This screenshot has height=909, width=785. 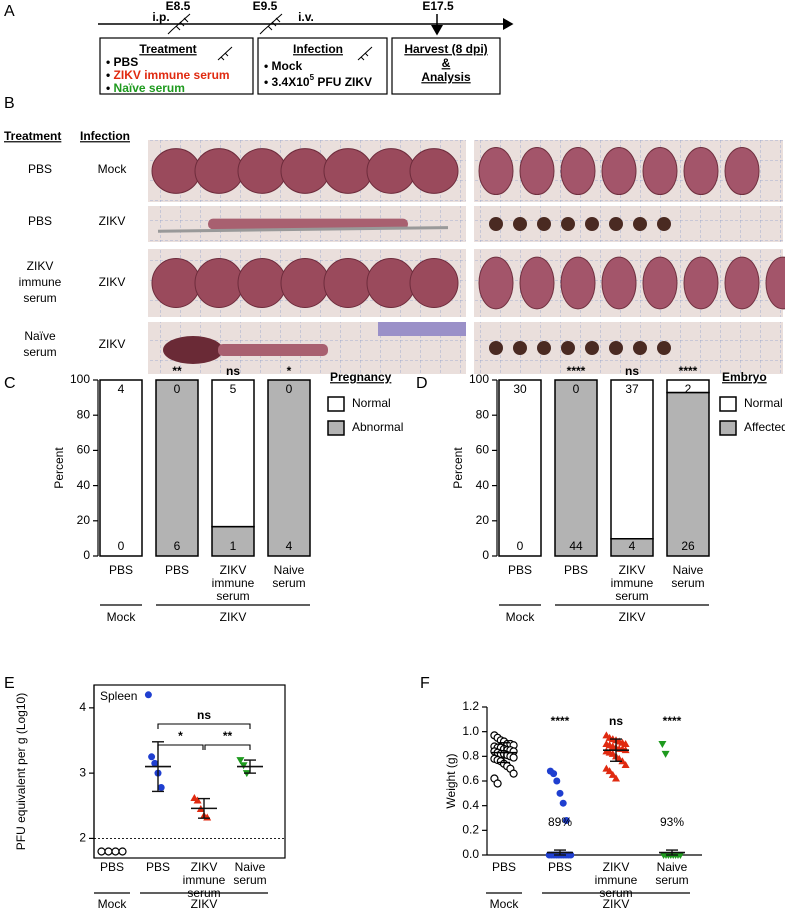 What do you see at coordinates (84, 485) in the screenshot?
I see `y-tick-label: 40` at bounding box center [84, 485].